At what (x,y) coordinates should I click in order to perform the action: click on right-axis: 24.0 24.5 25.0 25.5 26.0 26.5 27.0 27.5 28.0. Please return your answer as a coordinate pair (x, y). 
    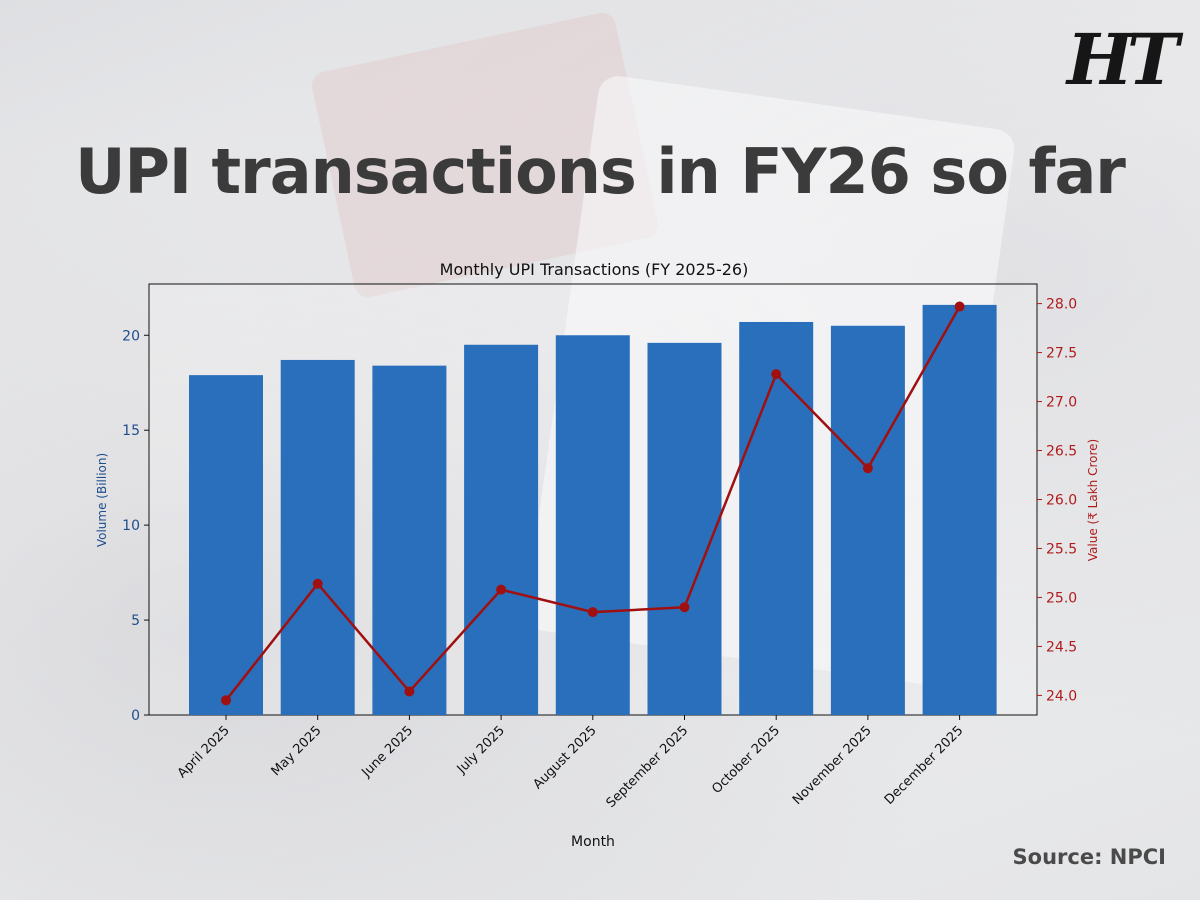
    Looking at the image, I should click on (1057, 500).